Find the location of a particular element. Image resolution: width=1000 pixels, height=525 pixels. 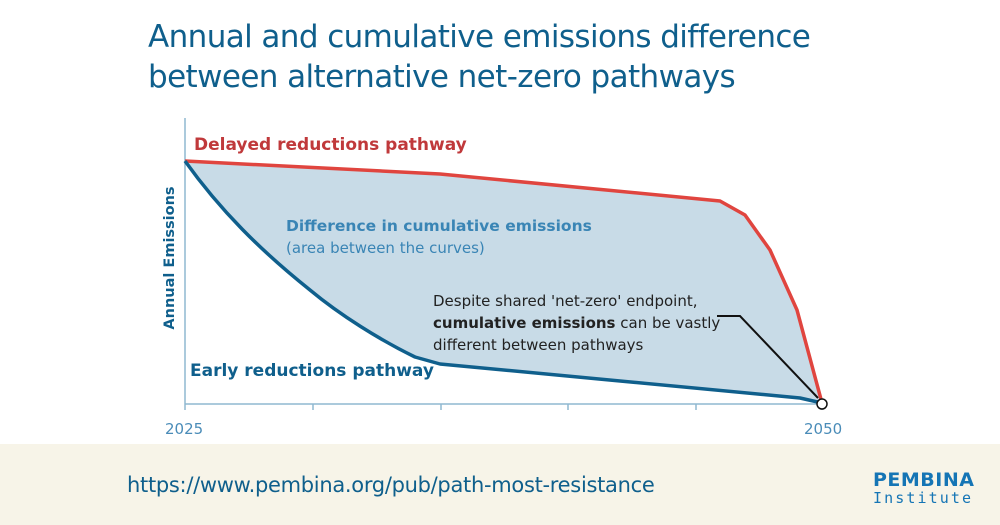

annotation-line-2: cumulative emissions can be vastly is located at coordinates (576, 323).